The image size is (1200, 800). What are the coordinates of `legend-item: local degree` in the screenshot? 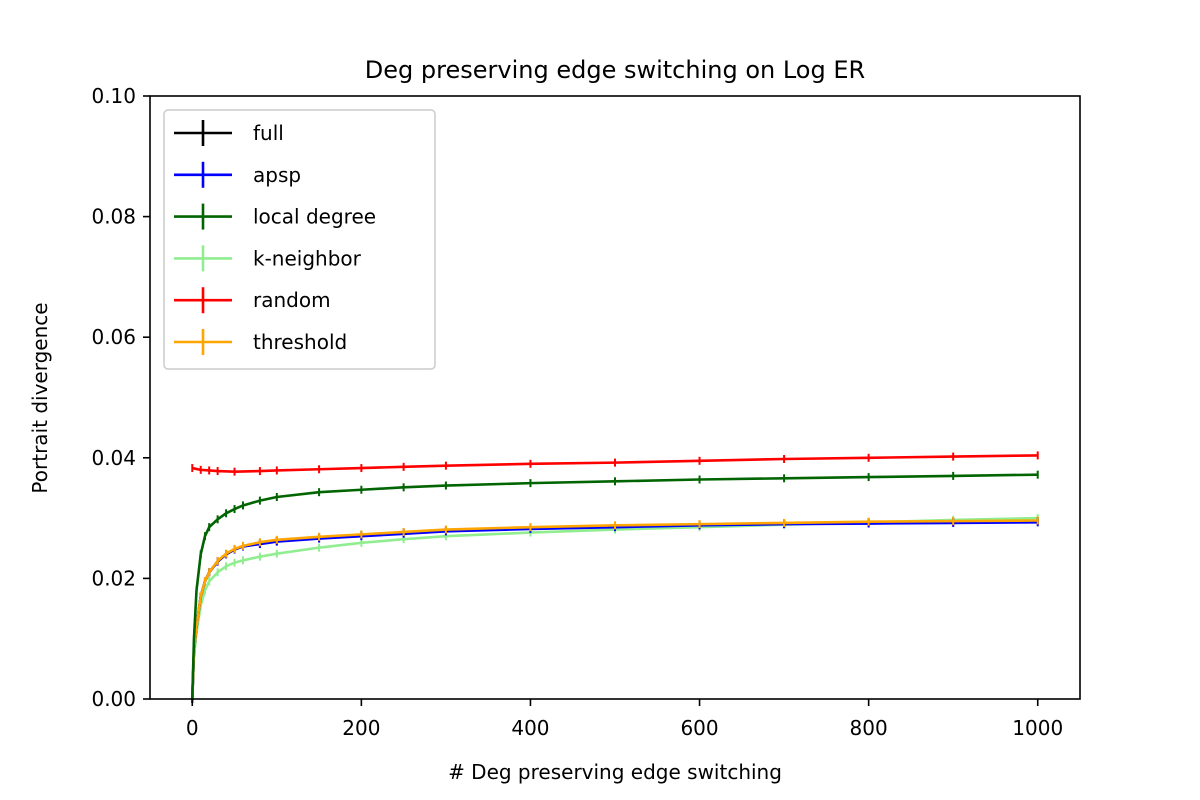 It's located at (275, 216).